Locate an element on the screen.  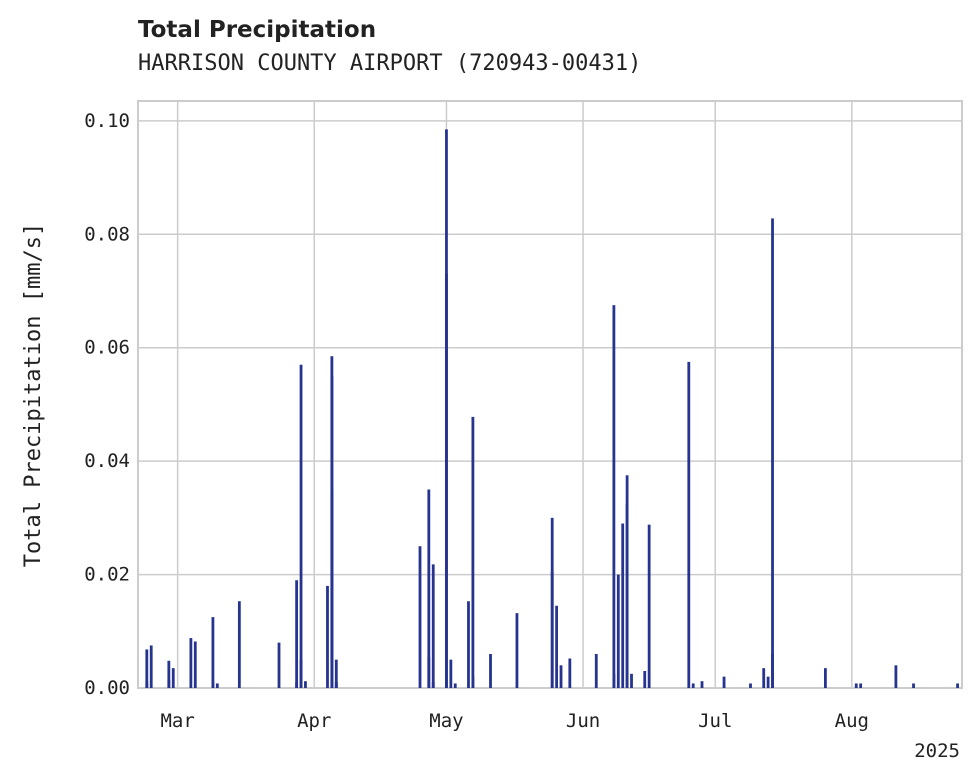
y-tick-label: 0.02 is located at coordinates (107, 575).